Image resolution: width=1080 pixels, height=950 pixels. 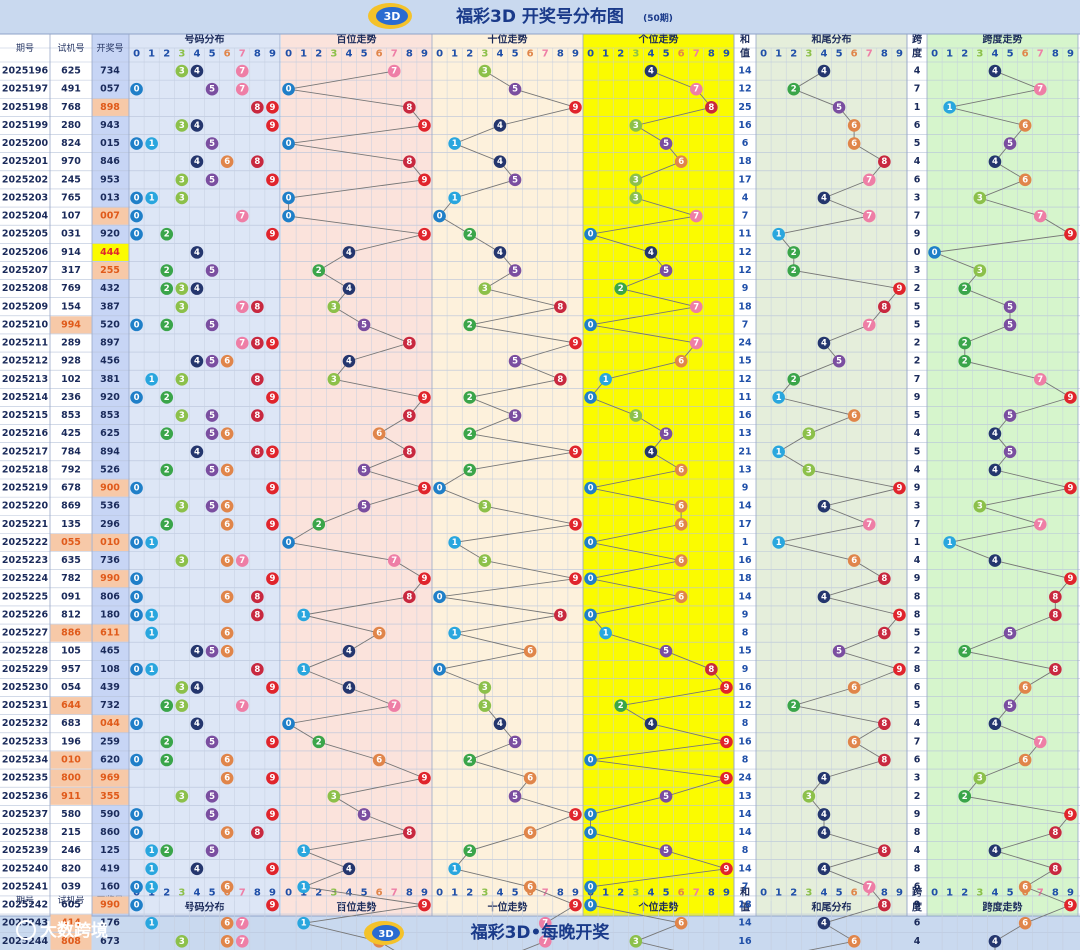 What do you see at coordinates (110, 252) in the screenshot?
I see `draw-cell: 444` at bounding box center [110, 252].